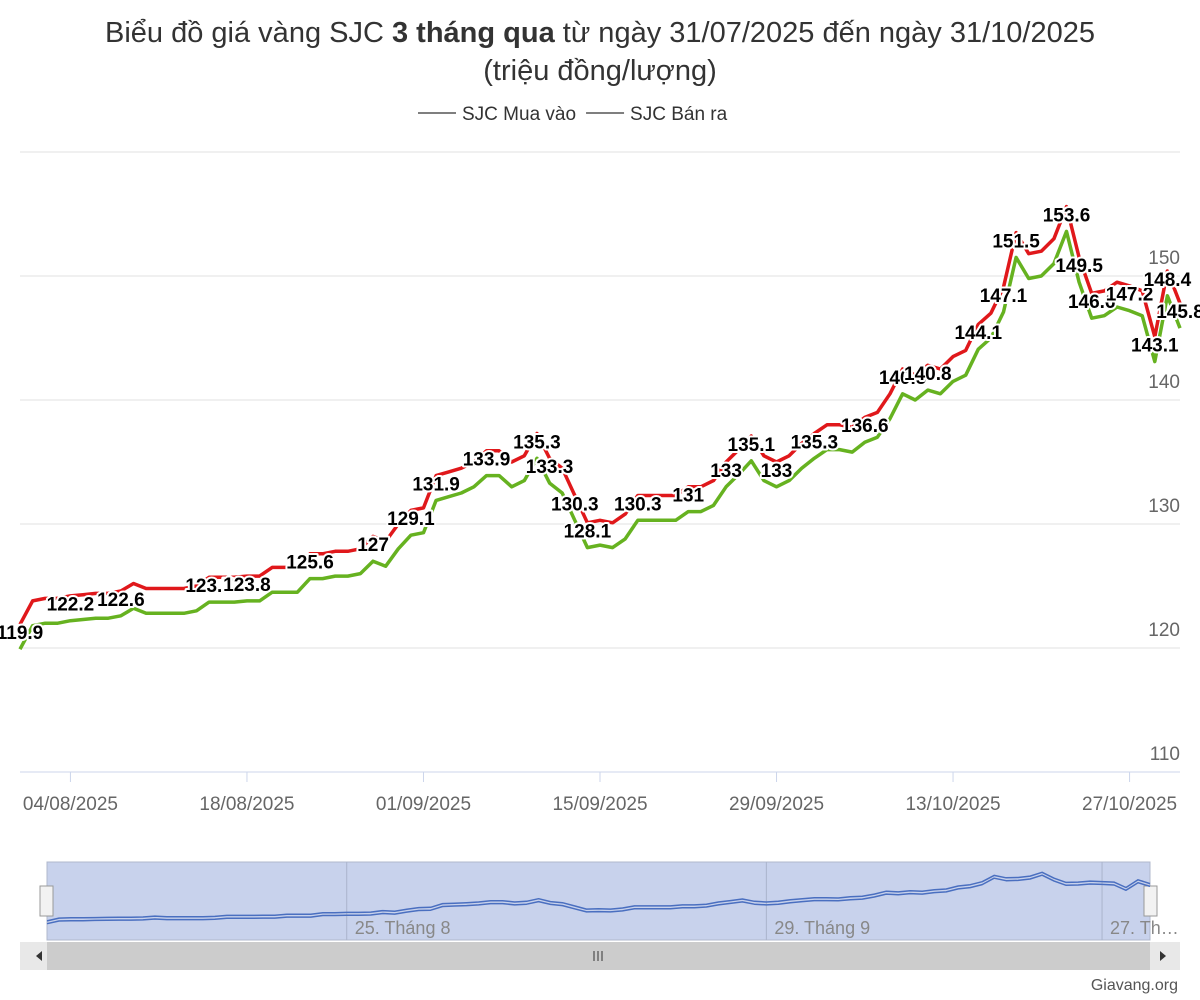  Describe the element at coordinates (865, 426) in the screenshot. I see `data-label: 136.6` at that location.